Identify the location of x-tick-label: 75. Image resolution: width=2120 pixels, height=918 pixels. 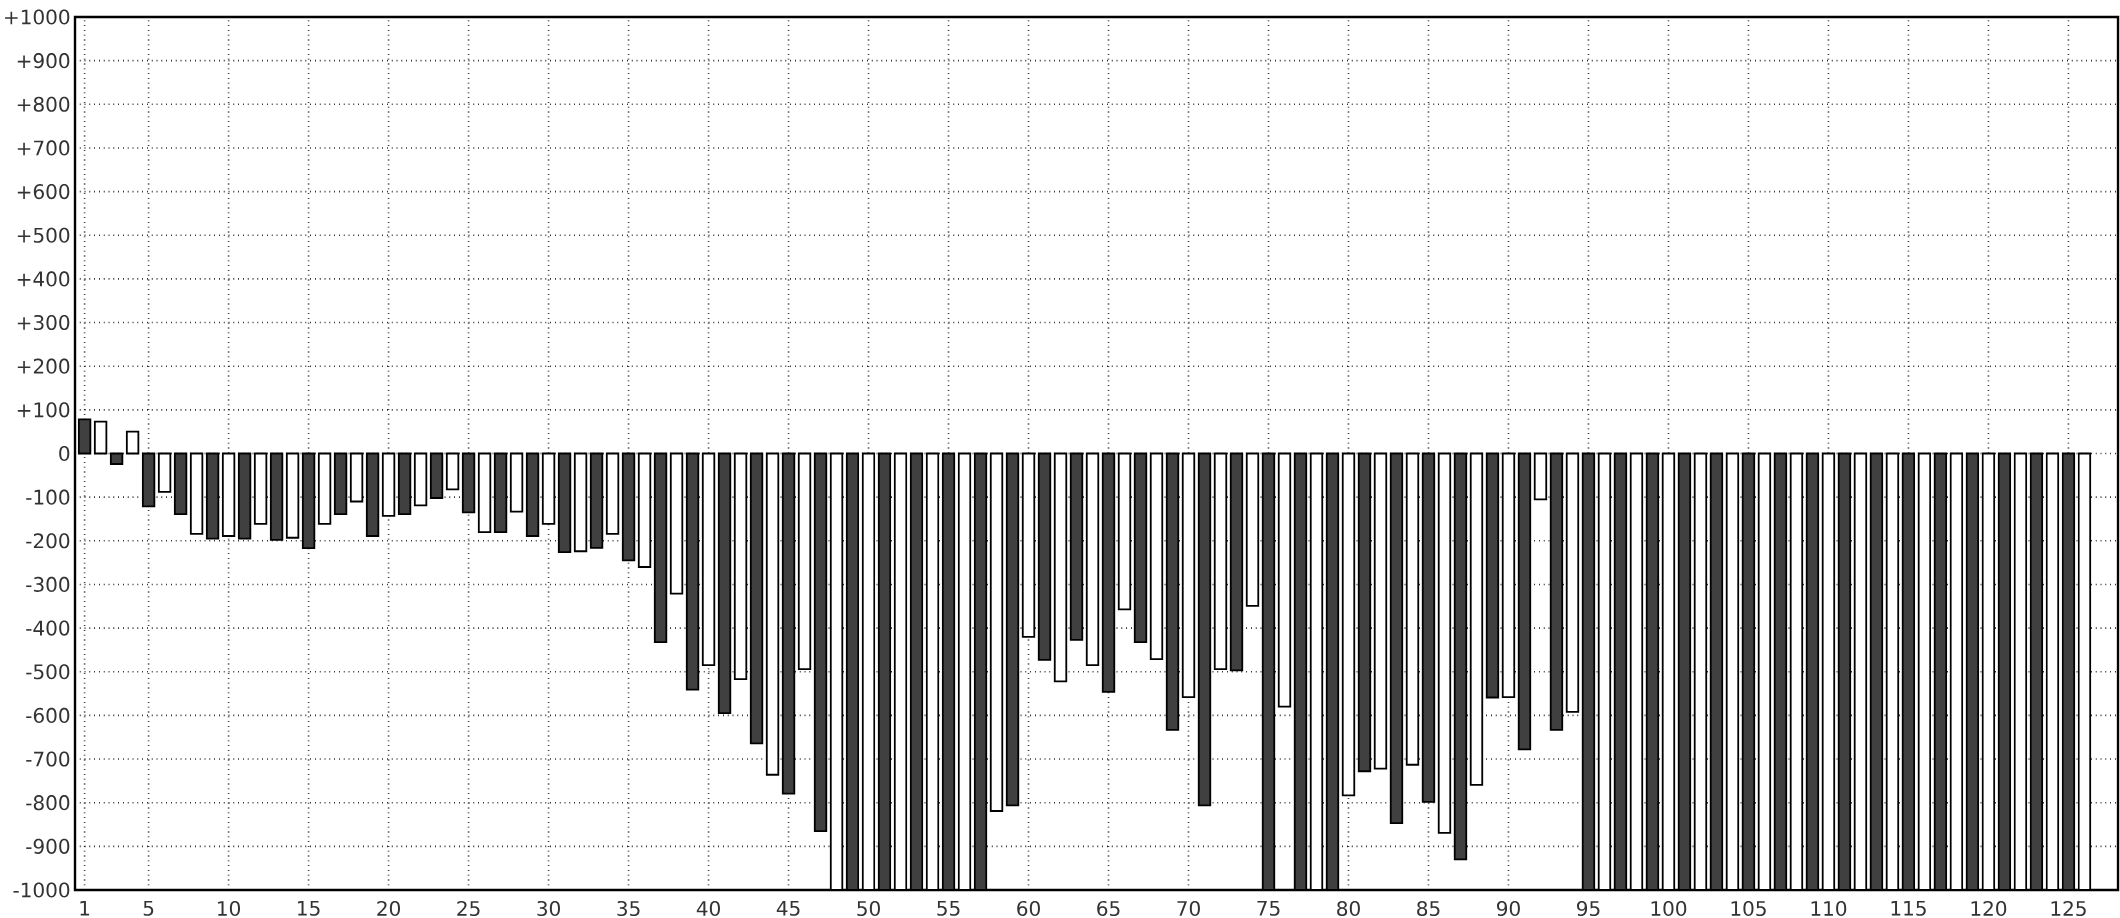
(1268, 908).